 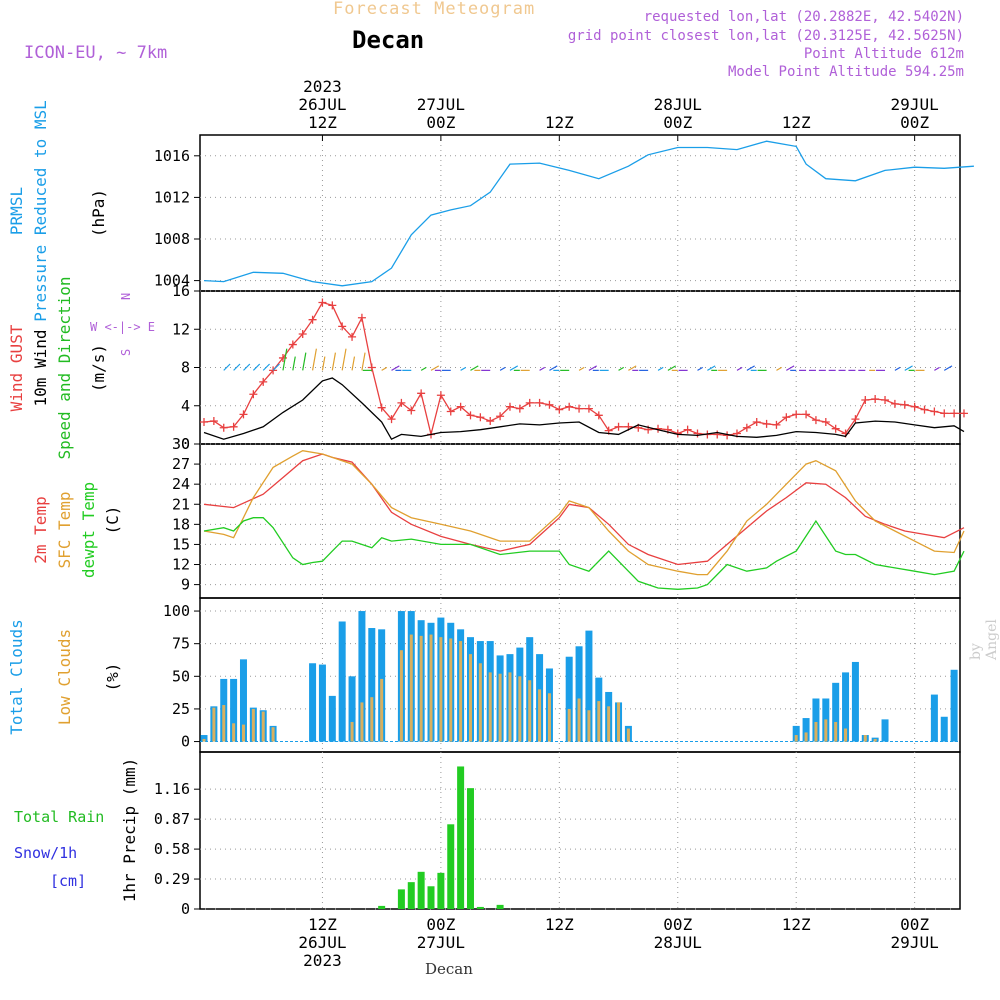 I want to click on compass-we: W <-|-> E, so click(x=122, y=327).